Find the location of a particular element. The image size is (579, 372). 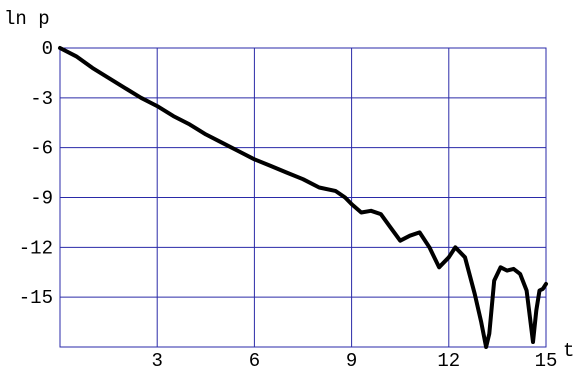

y-tick-label: -15 is located at coordinates (36, 298).